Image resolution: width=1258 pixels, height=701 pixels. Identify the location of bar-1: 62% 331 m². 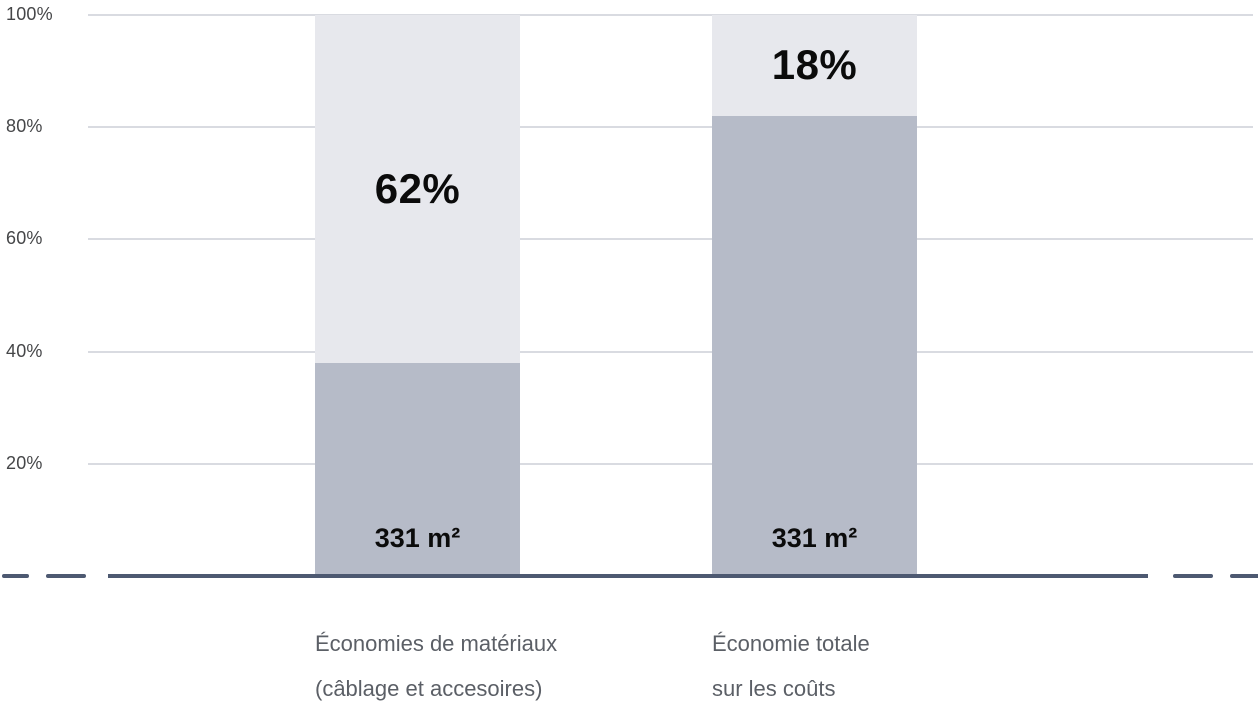
(417, 295).